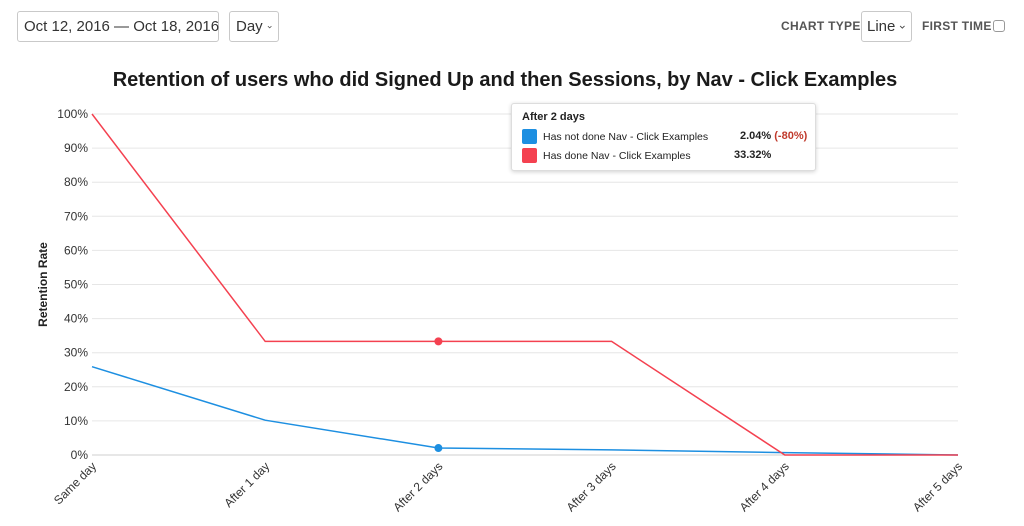  What do you see at coordinates (249, 26) in the screenshot?
I see `time-unit-value: Day` at bounding box center [249, 26].